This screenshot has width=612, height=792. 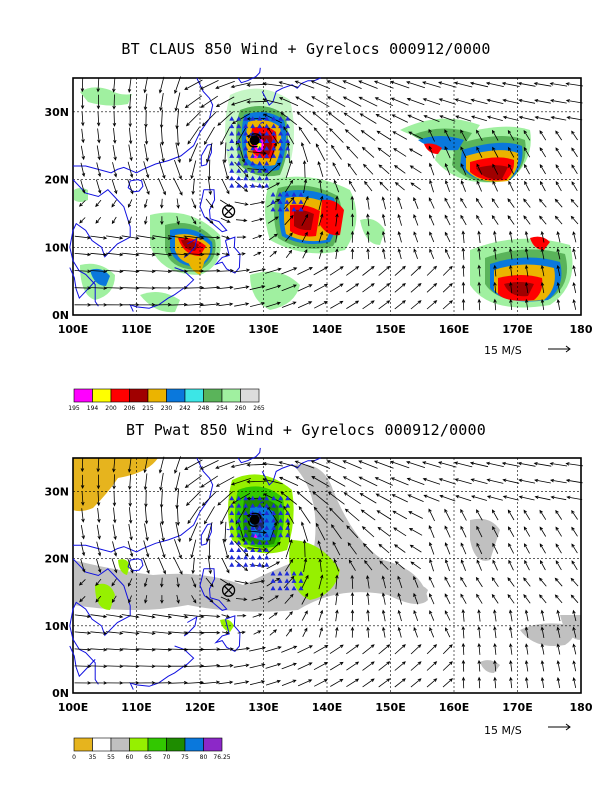 What do you see at coordinates (228, 150) in the screenshot?
I see `coastline` at bounding box center [228, 150].